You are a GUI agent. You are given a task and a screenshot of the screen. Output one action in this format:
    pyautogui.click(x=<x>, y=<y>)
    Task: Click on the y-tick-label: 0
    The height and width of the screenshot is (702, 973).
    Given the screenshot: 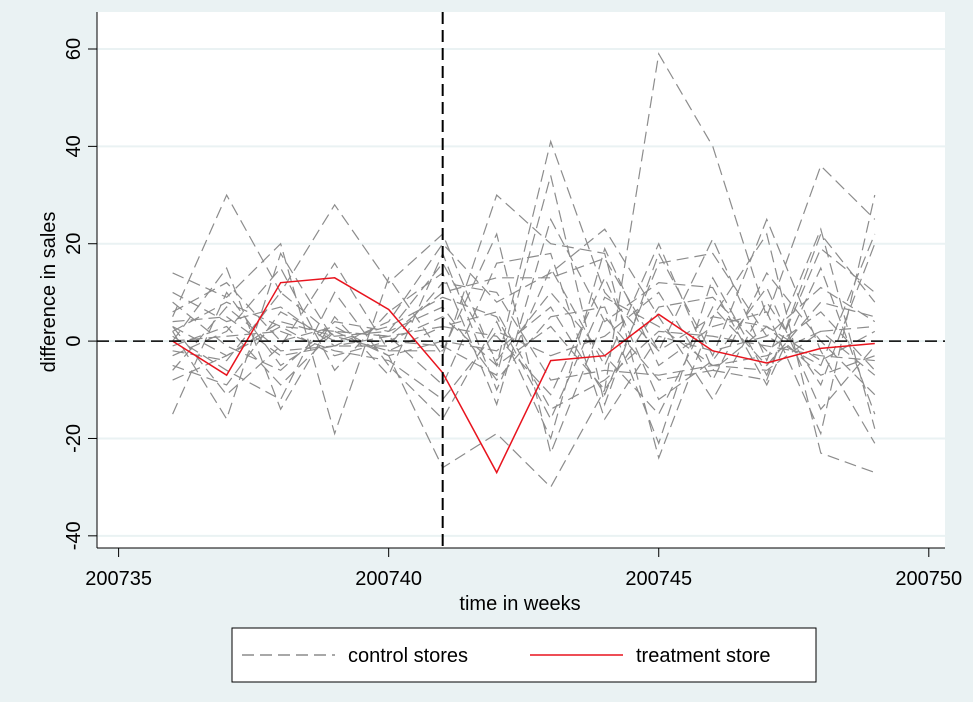 What is the action you would take?
    pyautogui.click(x=74, y=341)
    